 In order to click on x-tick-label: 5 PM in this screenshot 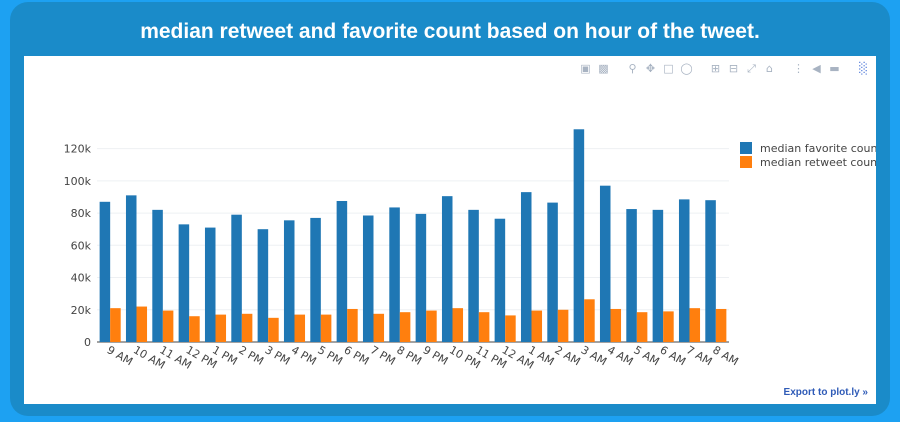, I will do `click(330, 355)`.